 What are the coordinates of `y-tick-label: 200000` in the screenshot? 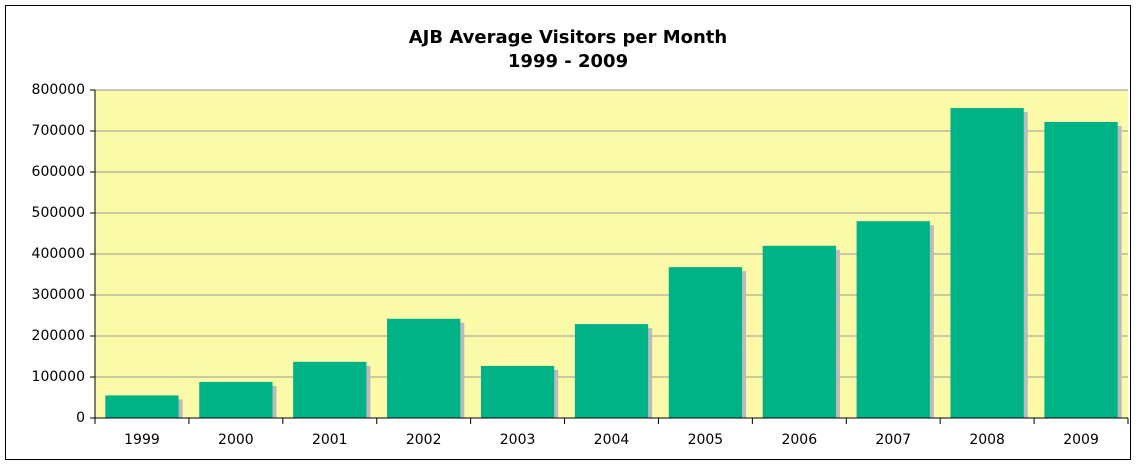 It's located at (58, 336).